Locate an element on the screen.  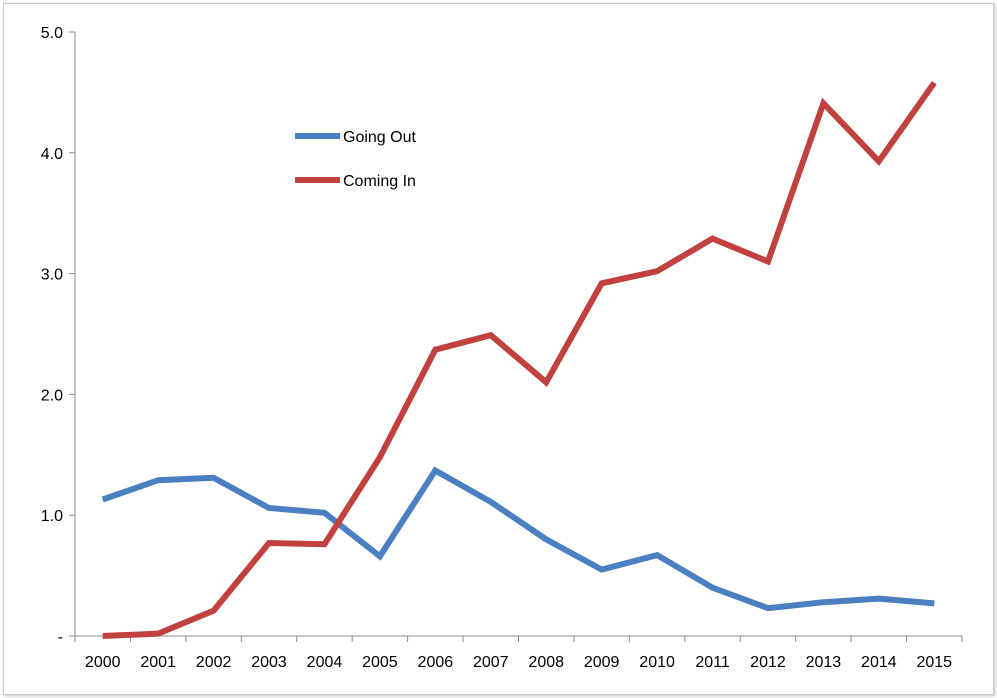
x-tick-label: 2005 is located at coordinates (380, 662).